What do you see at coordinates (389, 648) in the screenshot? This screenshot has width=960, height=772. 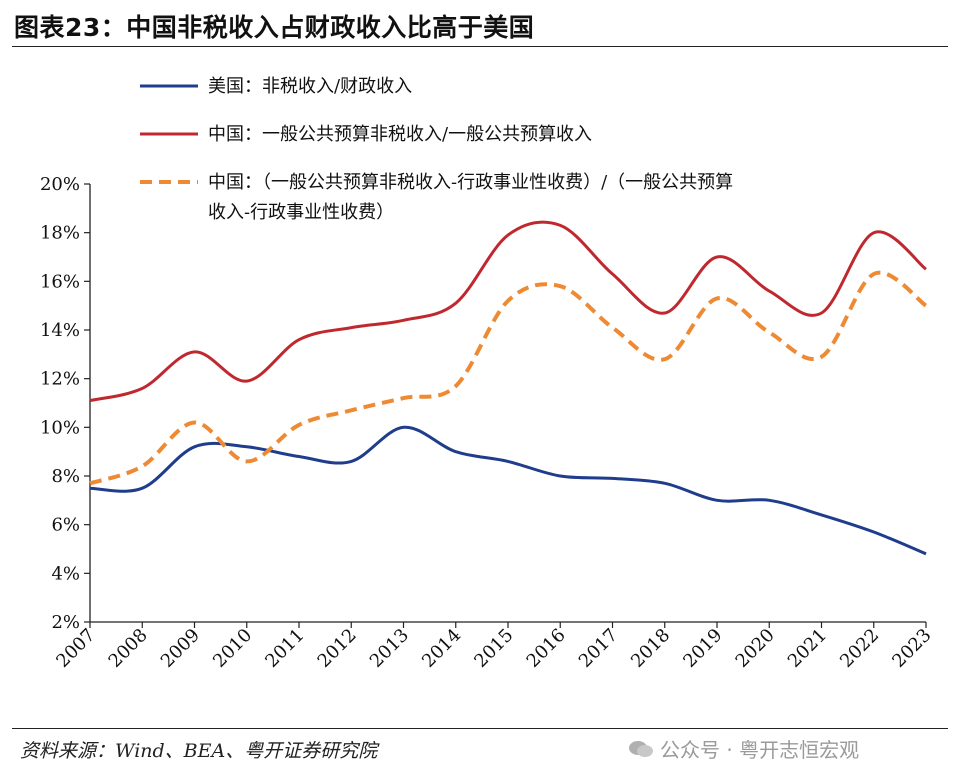 I see `x-tick-label: 2013` at bounding box center [389, 648].